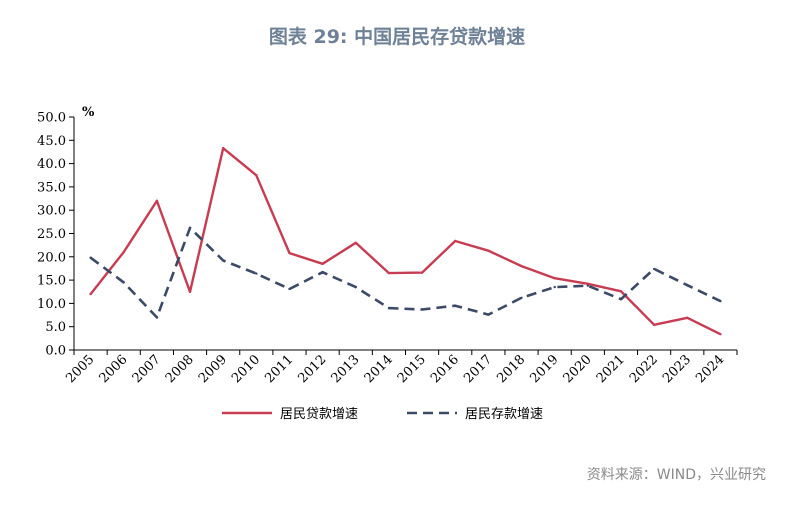 The image size is (794, 516). Describe the element at coordinates (445, 369) in the screenshot. I see `x-tick-label: 2016` at that location.